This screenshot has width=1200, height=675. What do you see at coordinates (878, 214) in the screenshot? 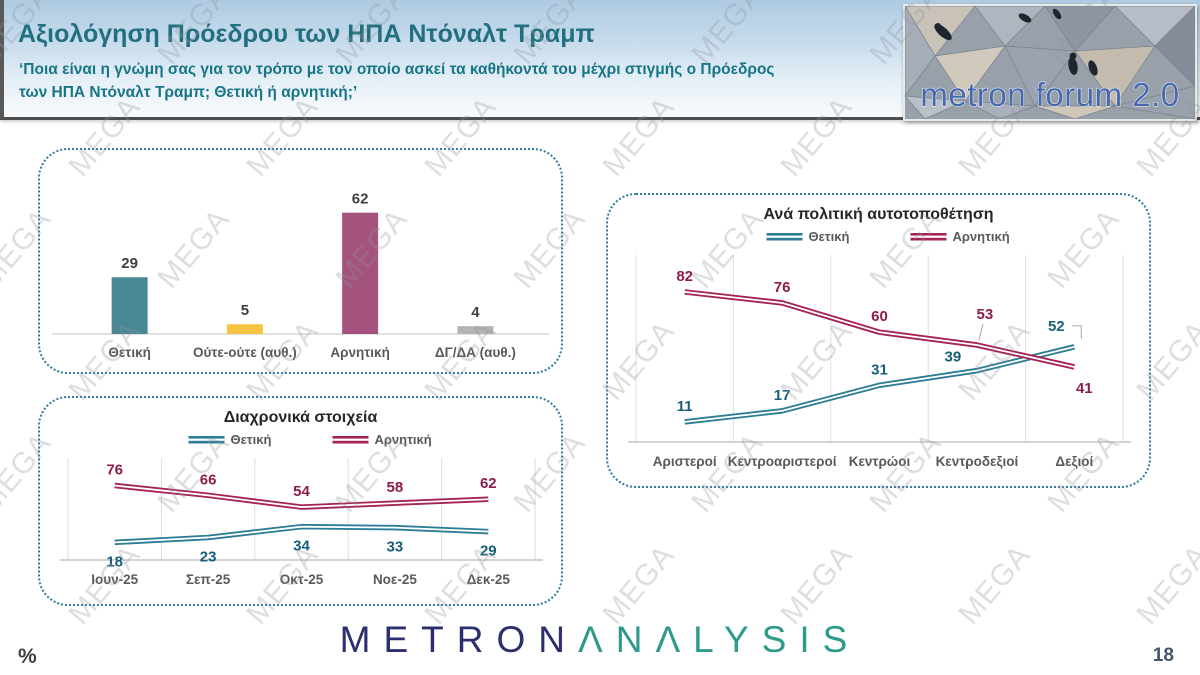
I see `svg-text: Ανά πολιτική αυτοτοποθέτηση` at bounding box center [878, 214].